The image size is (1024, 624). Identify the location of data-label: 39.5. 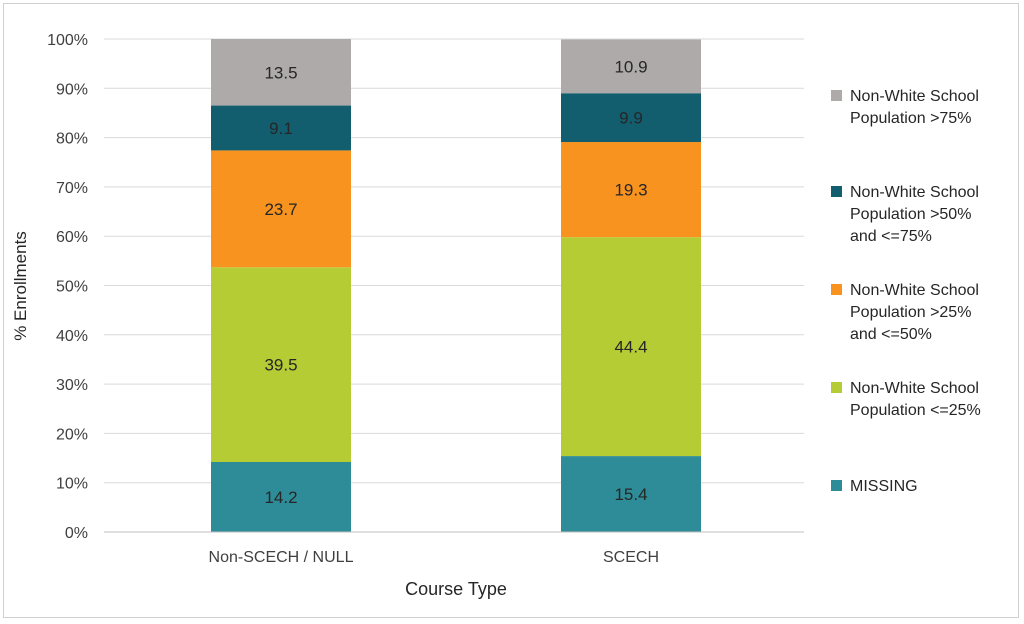
(280, 365).